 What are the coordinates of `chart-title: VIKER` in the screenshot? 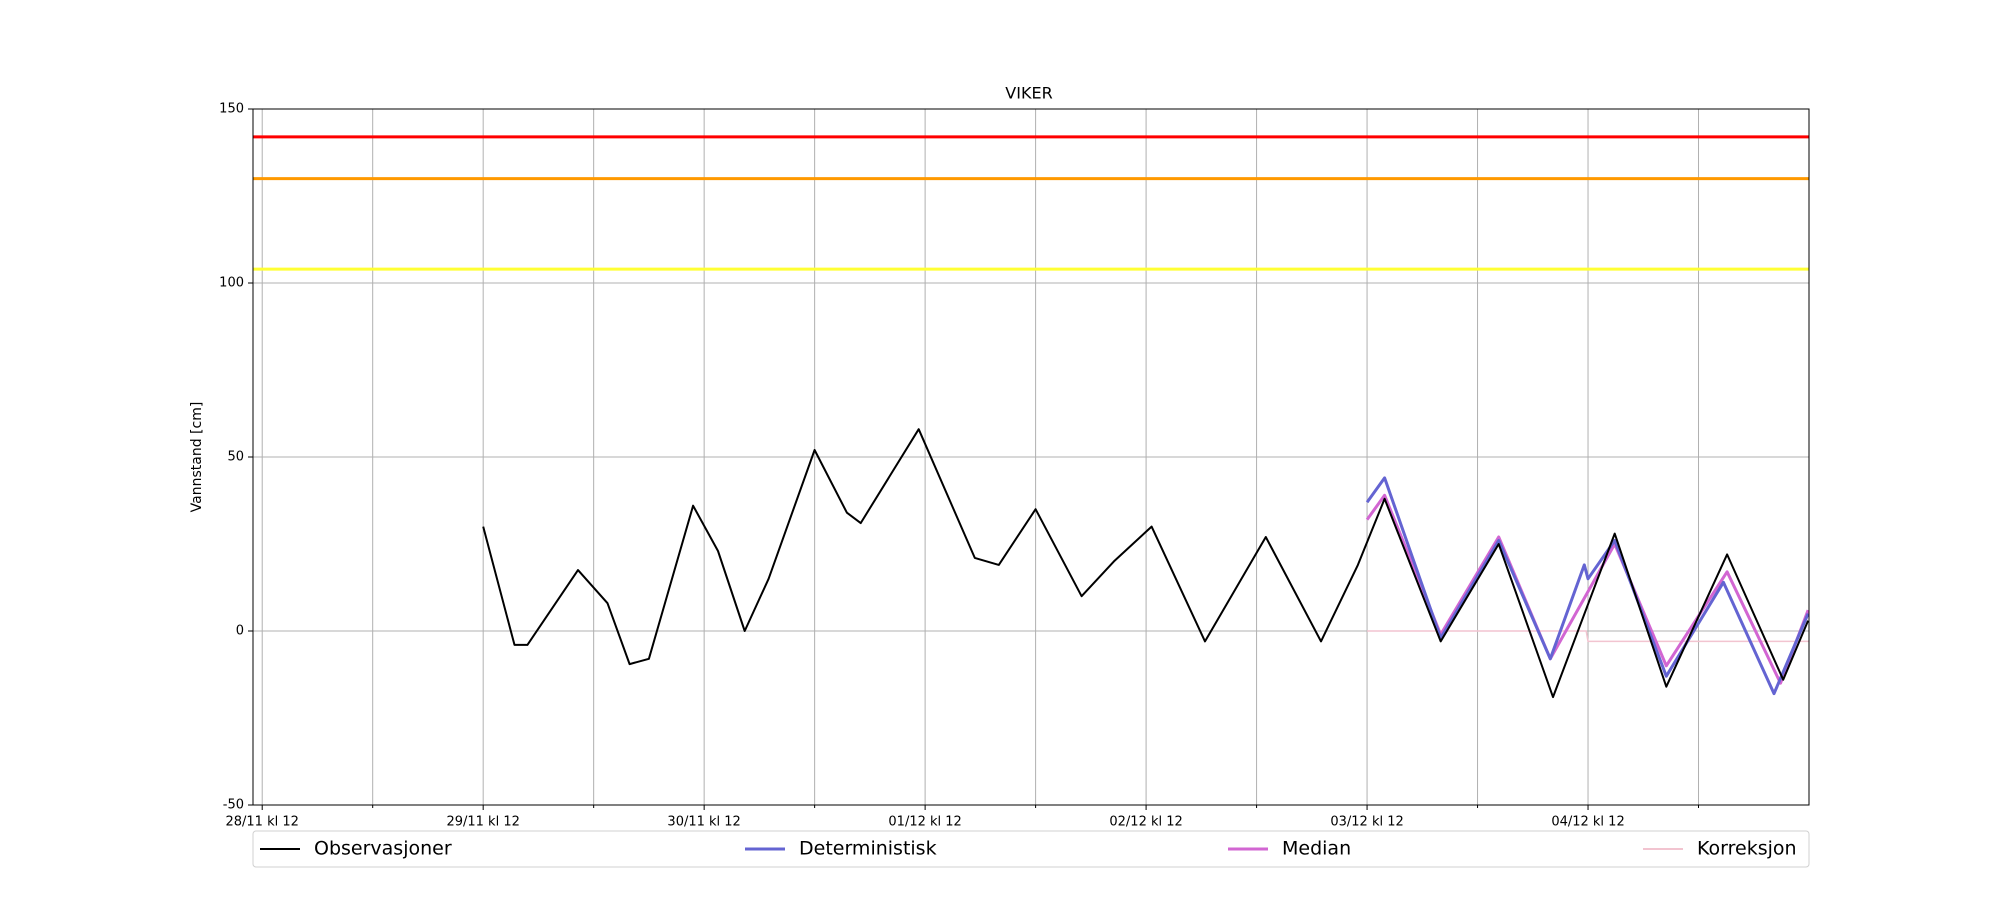 It's located at (1028, 93).